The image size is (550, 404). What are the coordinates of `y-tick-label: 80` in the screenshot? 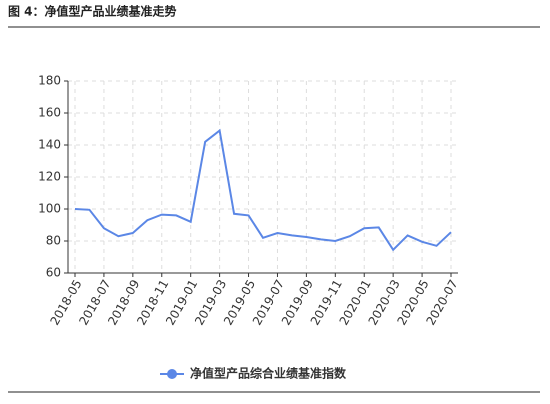 It's located at (53, 241).